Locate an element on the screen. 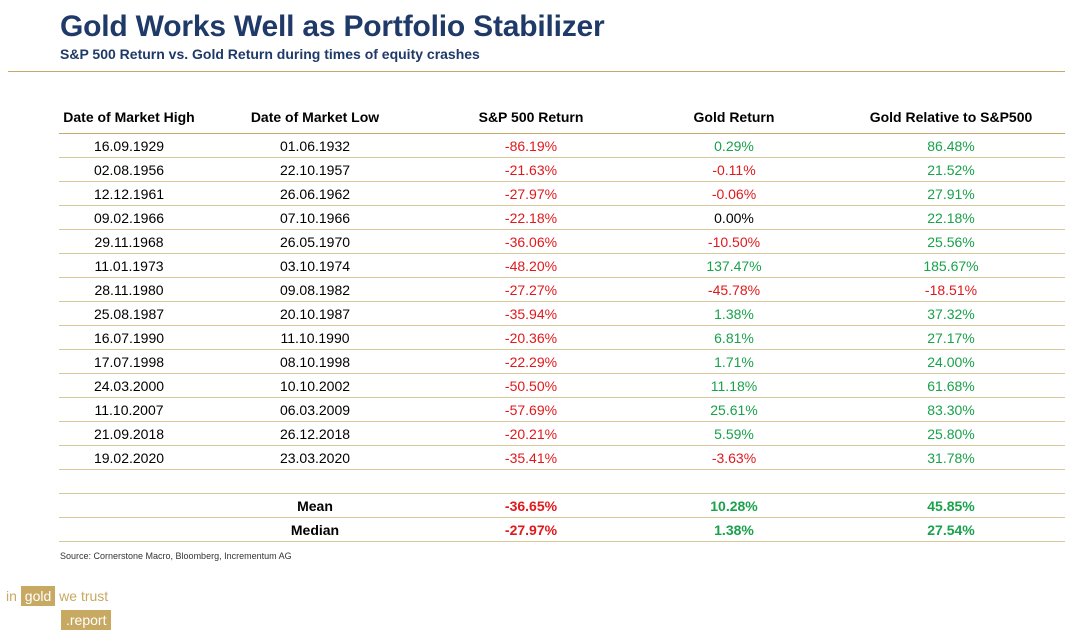  gold-relative-cell: 86.48% is located at coordinates (951, 145).